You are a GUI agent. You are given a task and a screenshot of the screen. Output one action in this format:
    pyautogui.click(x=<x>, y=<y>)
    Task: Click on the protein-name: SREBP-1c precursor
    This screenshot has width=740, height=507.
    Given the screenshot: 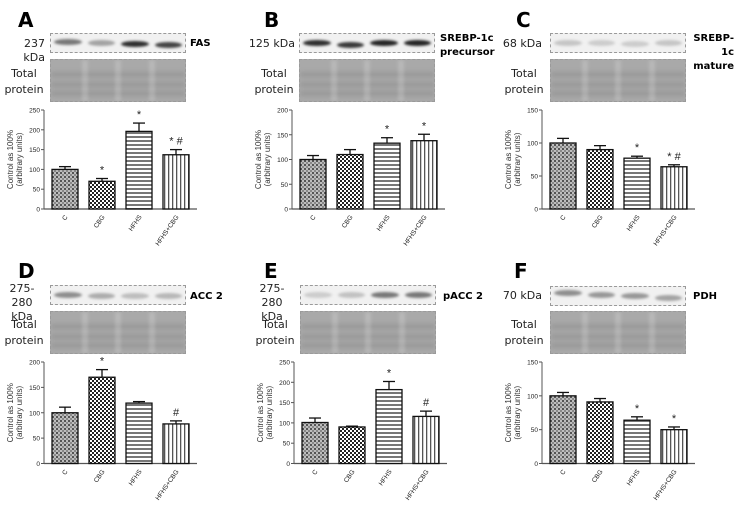 What is the action you would take?
    pyautogui.click(x=467, y=45)
    